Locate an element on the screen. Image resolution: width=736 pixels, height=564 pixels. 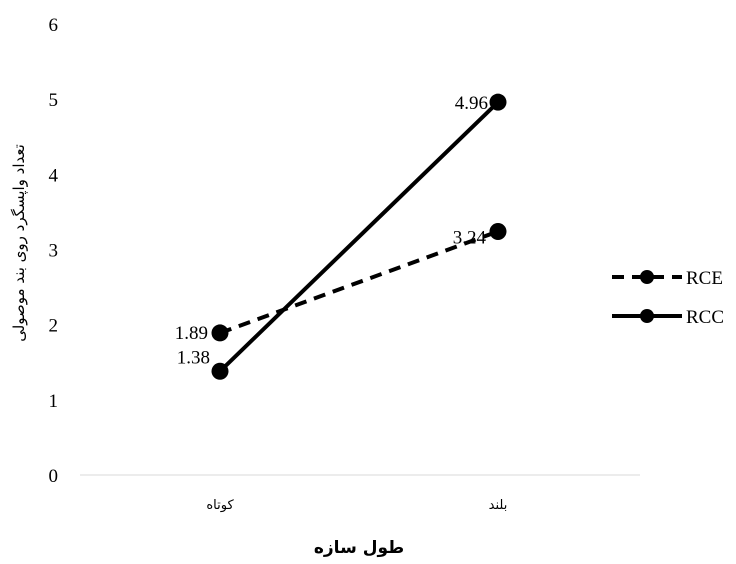
legend-marker-rcc is located at coordinates (647, 316).